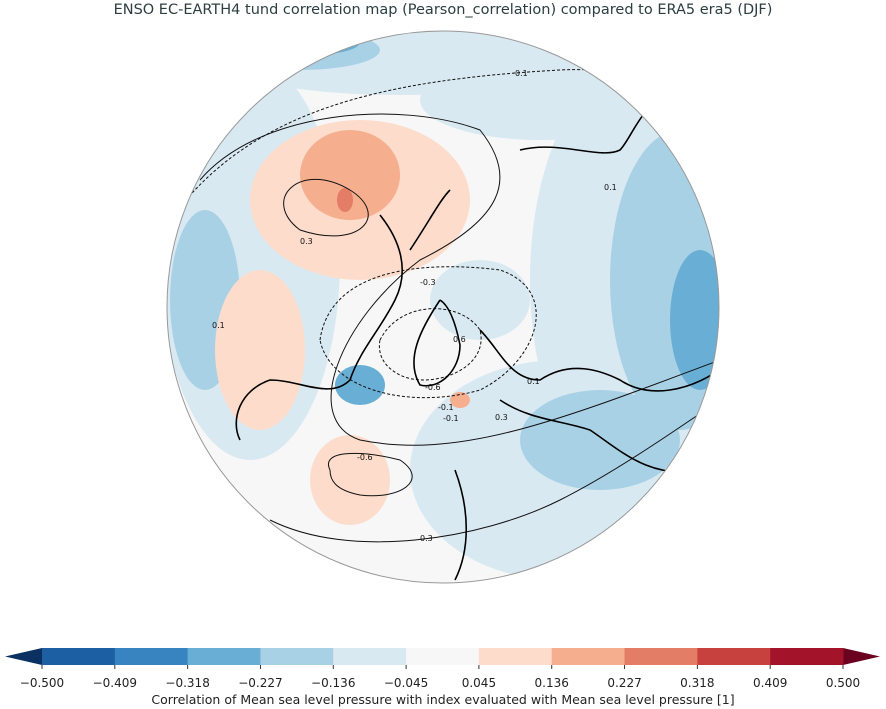 This screenshot has height=709, width=886. Describe the element at coordinates (42, 683) in the screenshot. I see `colorbar-tick-label: −0.500` at that location.